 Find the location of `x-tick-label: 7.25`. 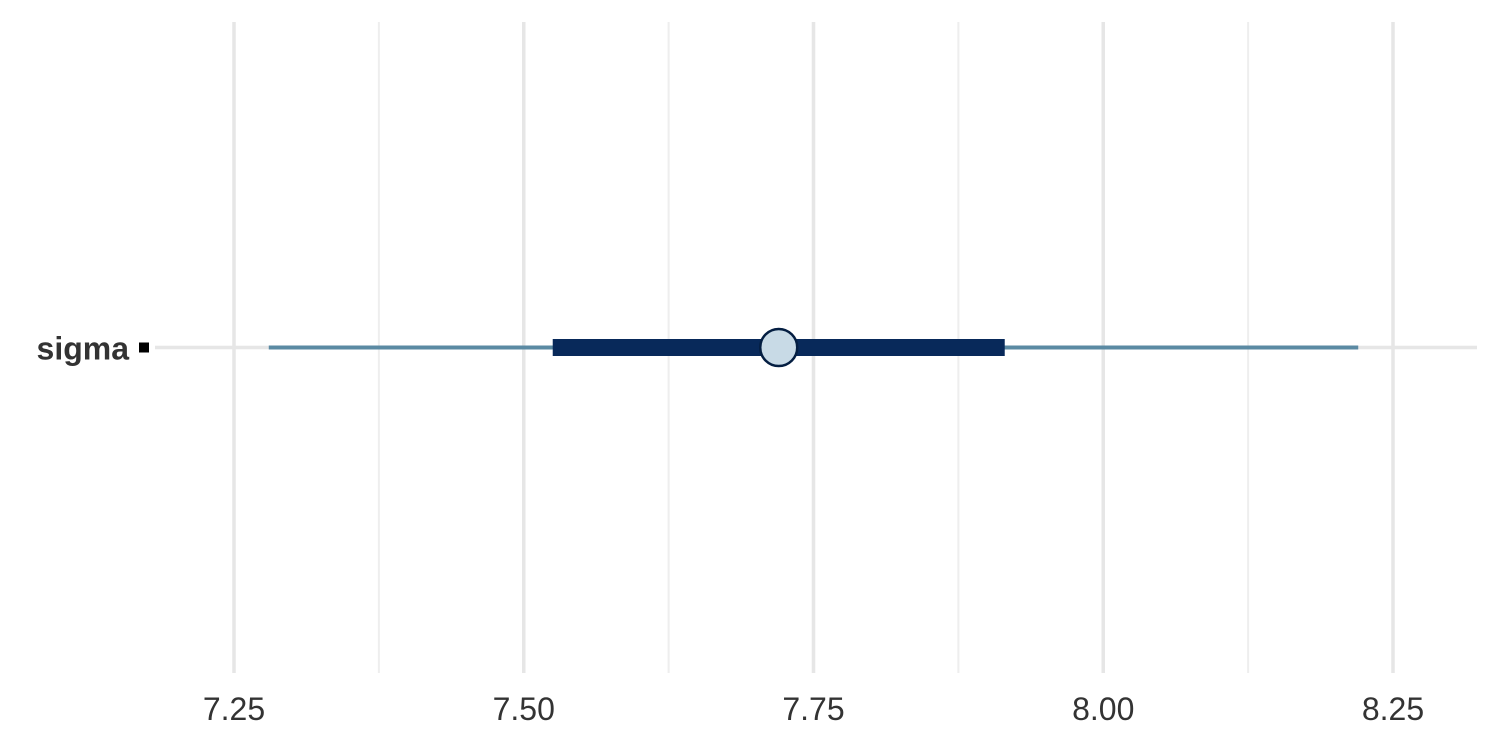

x-tick-label: 7.25 is located at coordinates (234, 709).